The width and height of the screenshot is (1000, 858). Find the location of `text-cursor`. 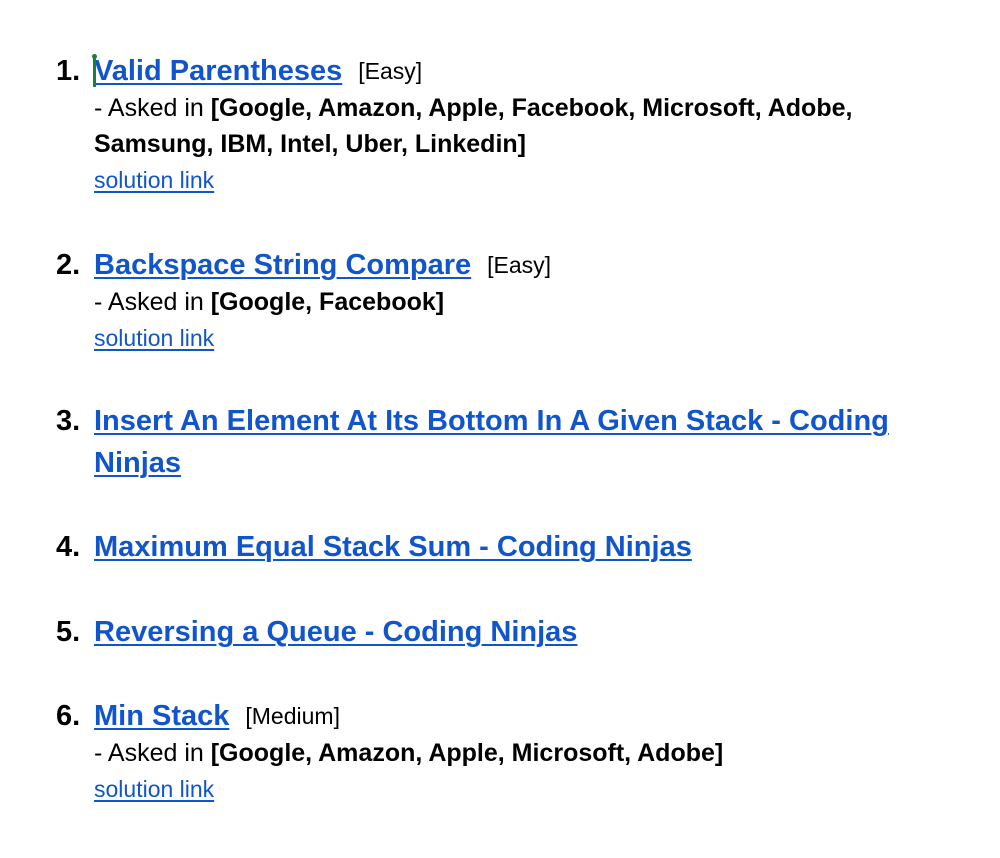

text-cursor is located at coordinates (94, 70).